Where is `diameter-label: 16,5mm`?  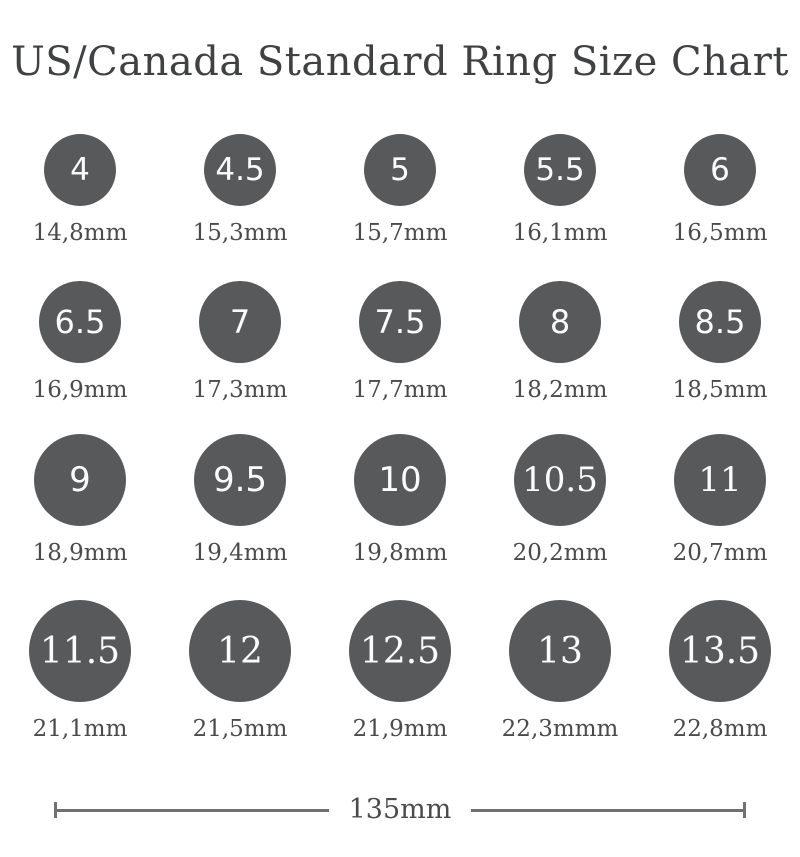
diameter-label: 16,5mm is located at coordinates (720, 233).